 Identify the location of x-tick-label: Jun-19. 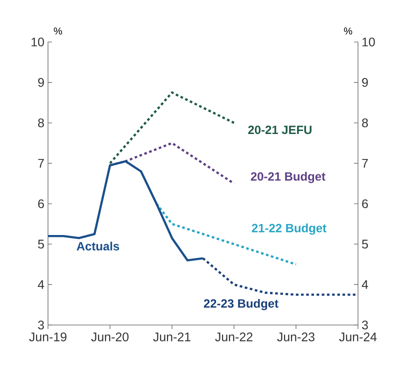
(47, 337).